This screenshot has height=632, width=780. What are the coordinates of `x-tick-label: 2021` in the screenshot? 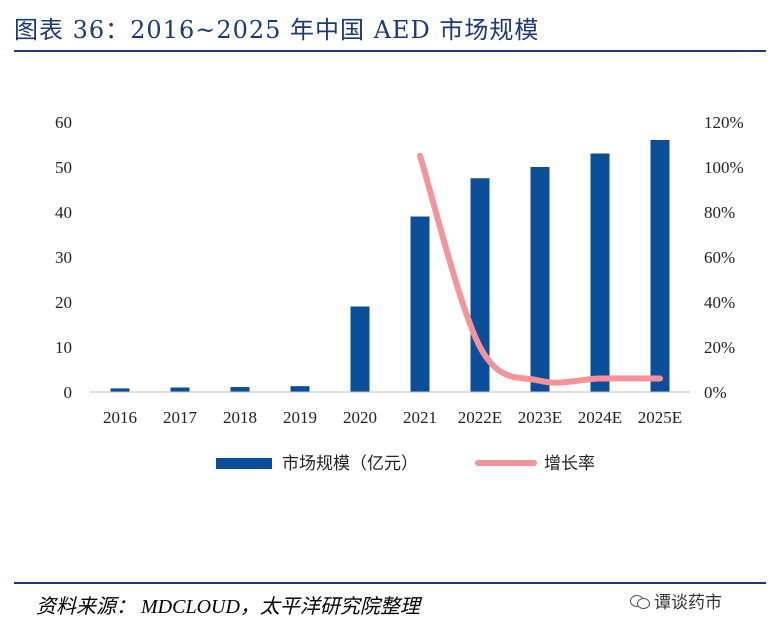 It's located at (420, 417).